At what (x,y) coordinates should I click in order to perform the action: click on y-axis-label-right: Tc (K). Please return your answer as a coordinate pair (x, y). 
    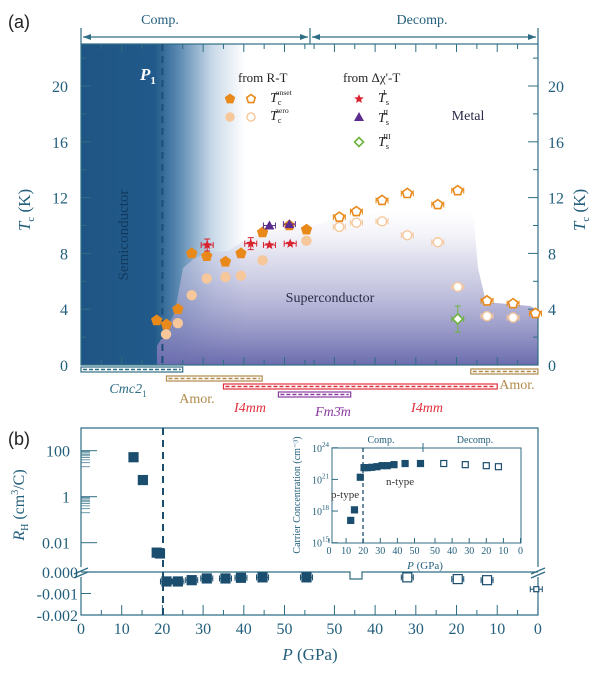
    Looking at the image, I should click on (581, 210).